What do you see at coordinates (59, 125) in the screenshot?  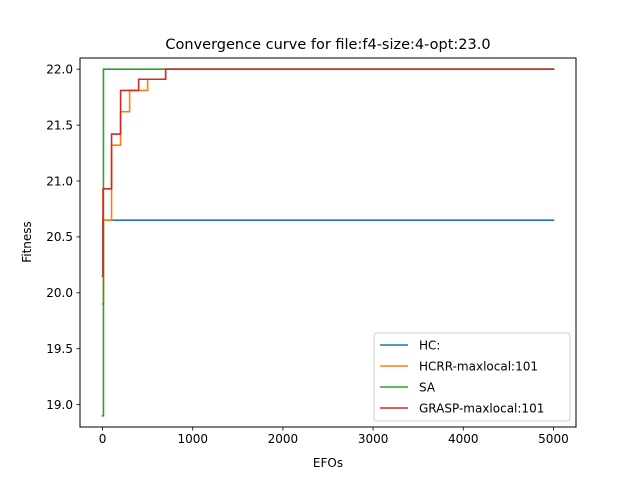 I see `y-tick-label: 21.5` at bounding box center [59, 125].